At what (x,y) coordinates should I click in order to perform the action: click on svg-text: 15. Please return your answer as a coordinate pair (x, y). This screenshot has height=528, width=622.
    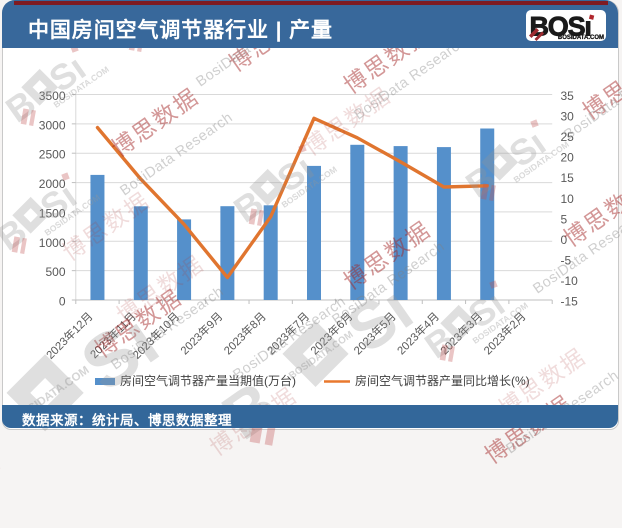
    Looking at the image, I should click on (568, 178).